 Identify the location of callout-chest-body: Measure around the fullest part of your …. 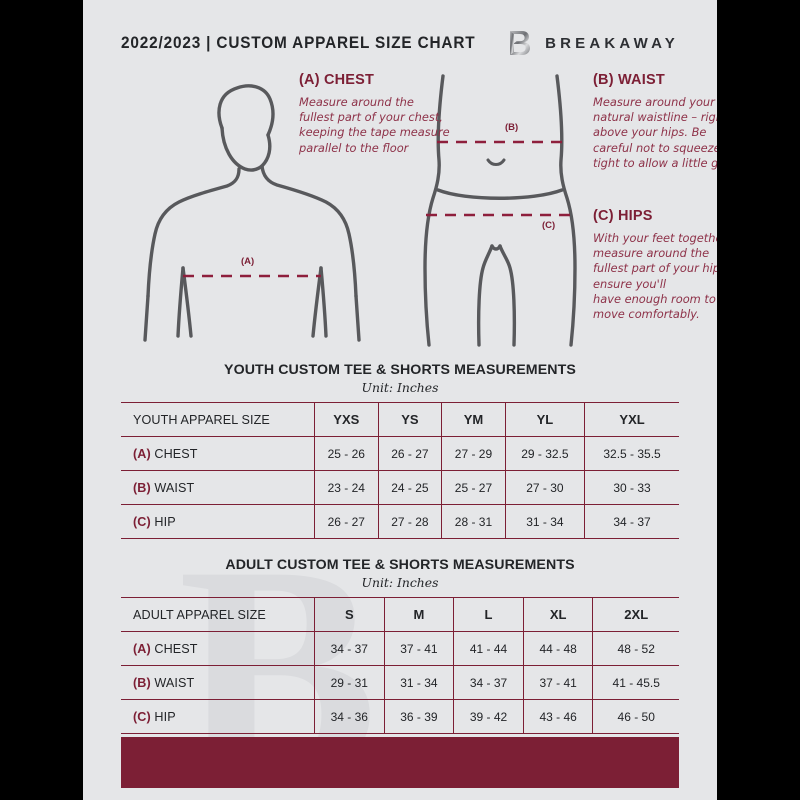
(374, 125).